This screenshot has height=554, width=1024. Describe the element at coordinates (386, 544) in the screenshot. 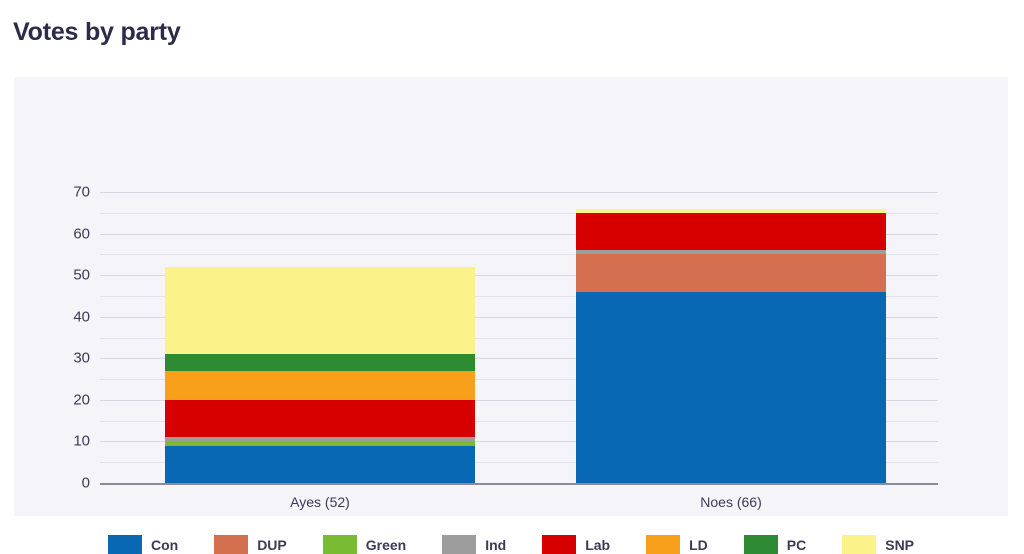

I see `legend-label: Green` at that location.